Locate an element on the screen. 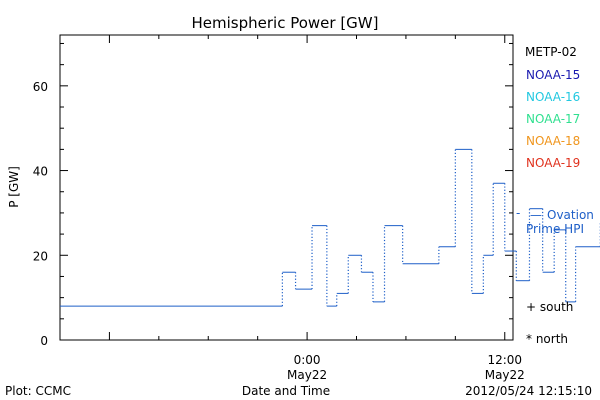 Image resolution: width=600 pixels, height=400 pixels. legend-entry: NOAA-15 is located at coordinates (553, 75).